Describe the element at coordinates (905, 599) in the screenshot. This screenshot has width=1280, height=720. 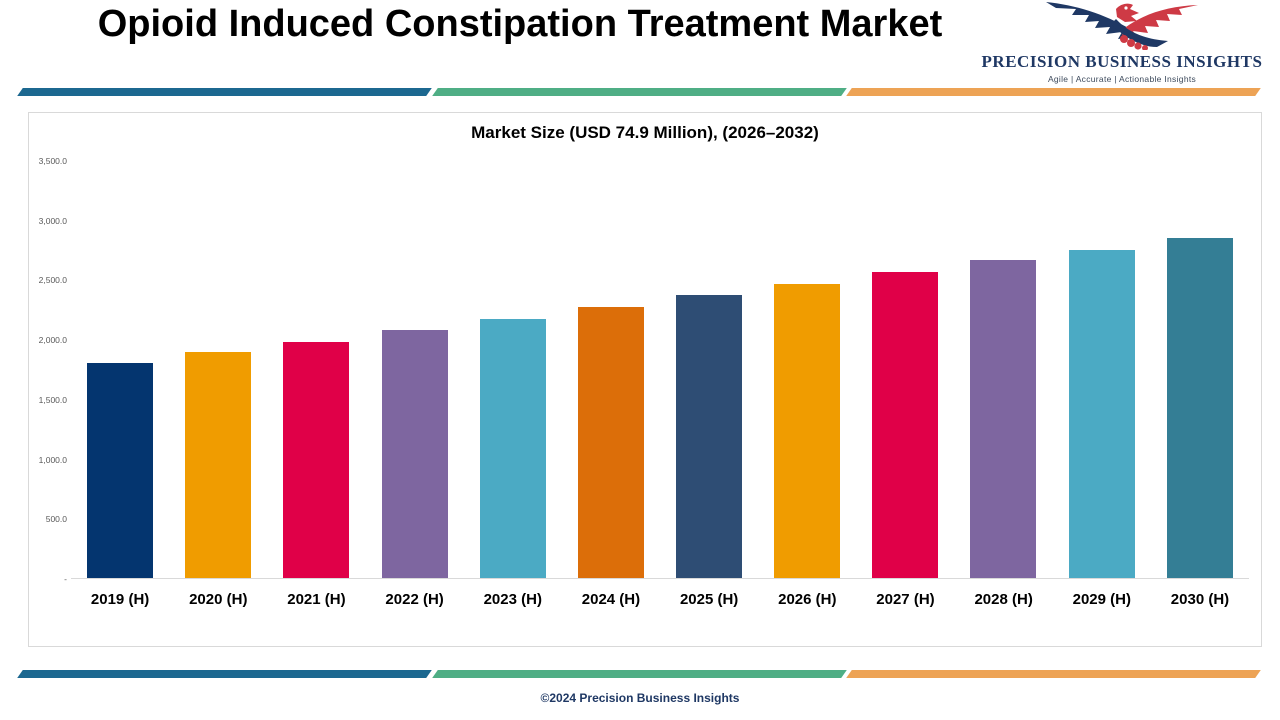
I see `x-tick-label: 2027 (H)` at that location.